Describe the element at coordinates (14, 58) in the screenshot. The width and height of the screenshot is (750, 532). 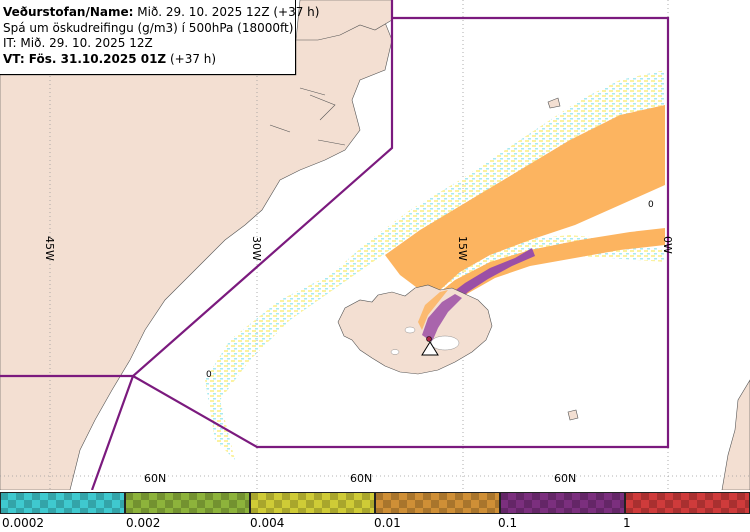
I see `info-vt-label: VT:` at that location.